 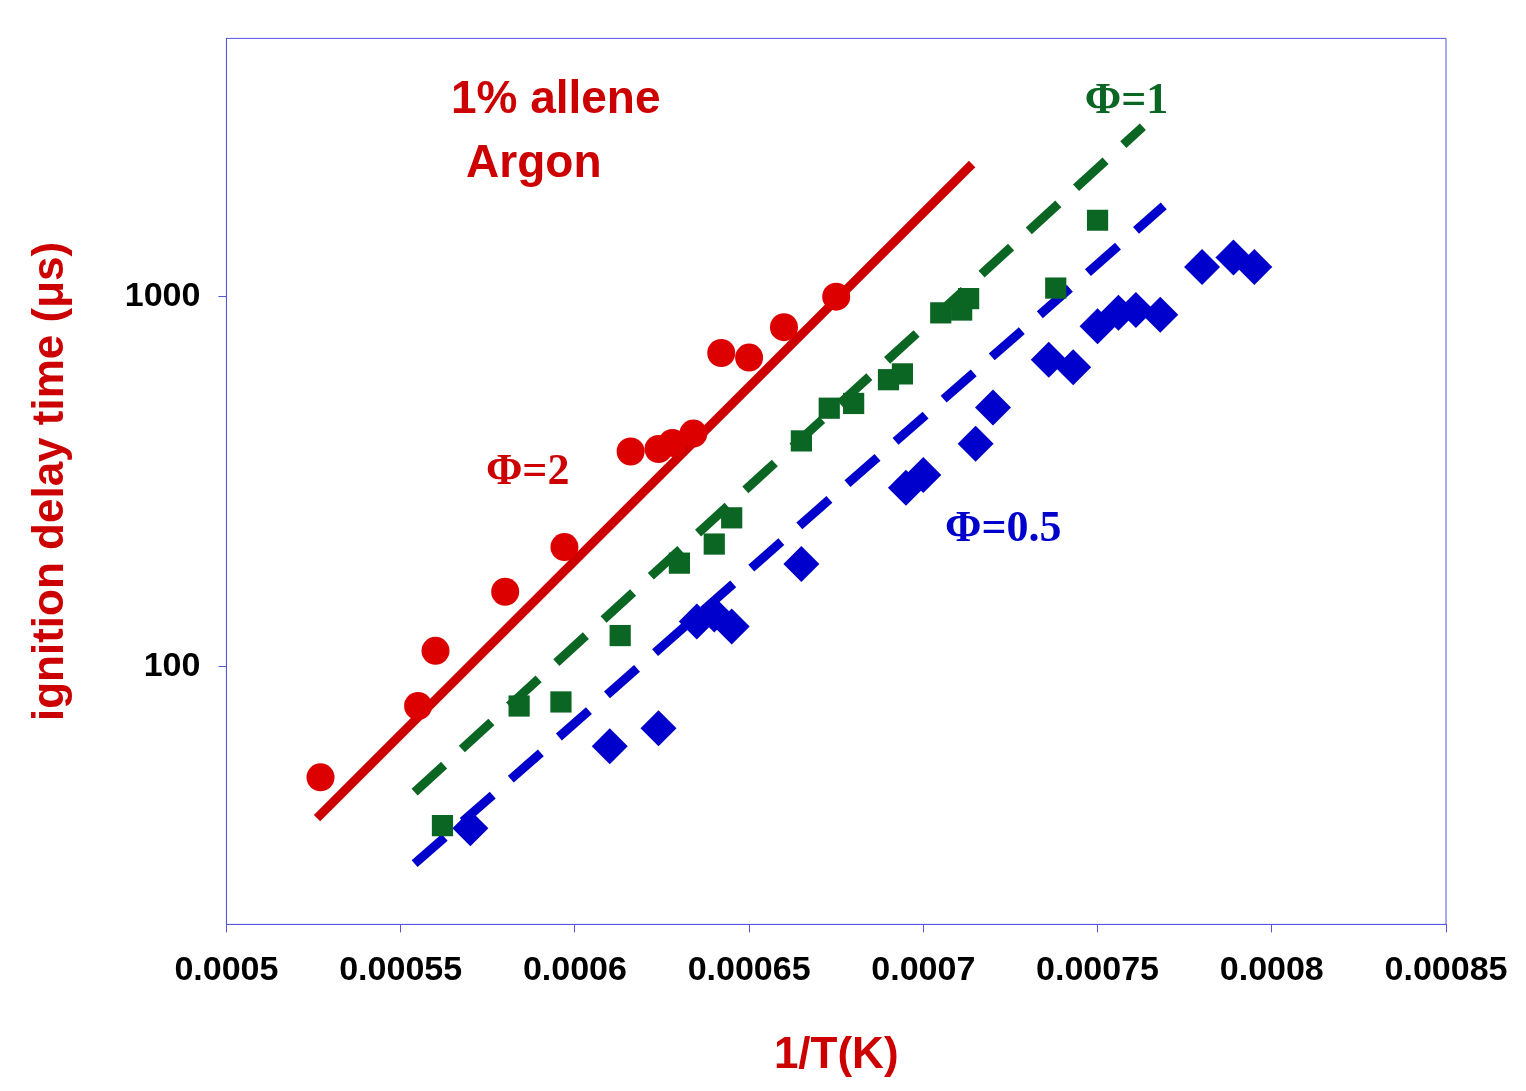 What do you see at coordinates (527, 469) in the screenshot?
I see `annotation: Φ=2` at bounding box center [527, 469].